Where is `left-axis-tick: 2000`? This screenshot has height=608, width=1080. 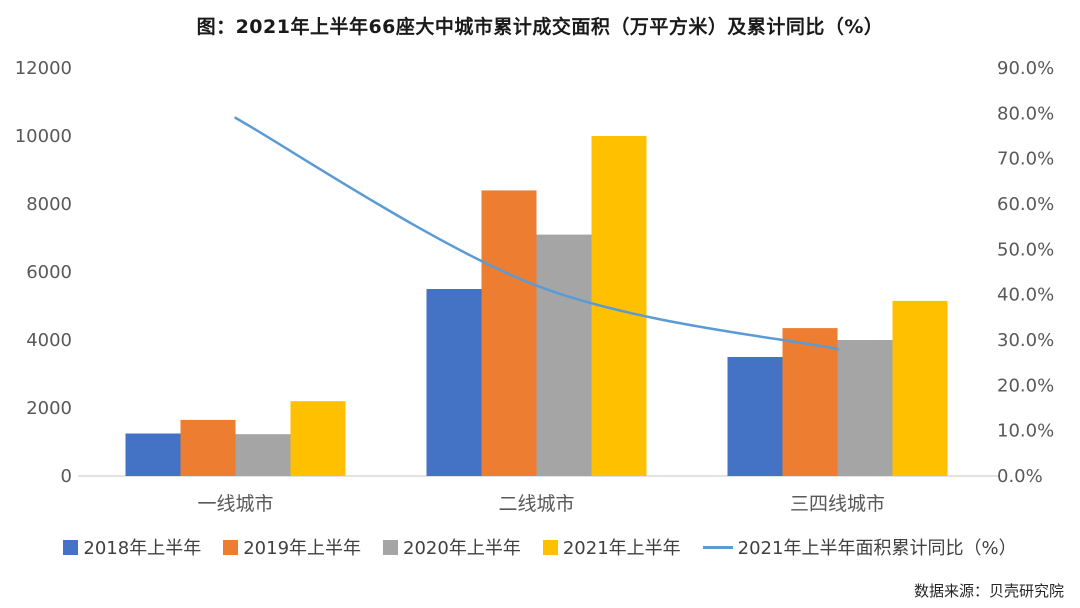 left-axis-tick: 2000 is located at coordinates (49, 408).